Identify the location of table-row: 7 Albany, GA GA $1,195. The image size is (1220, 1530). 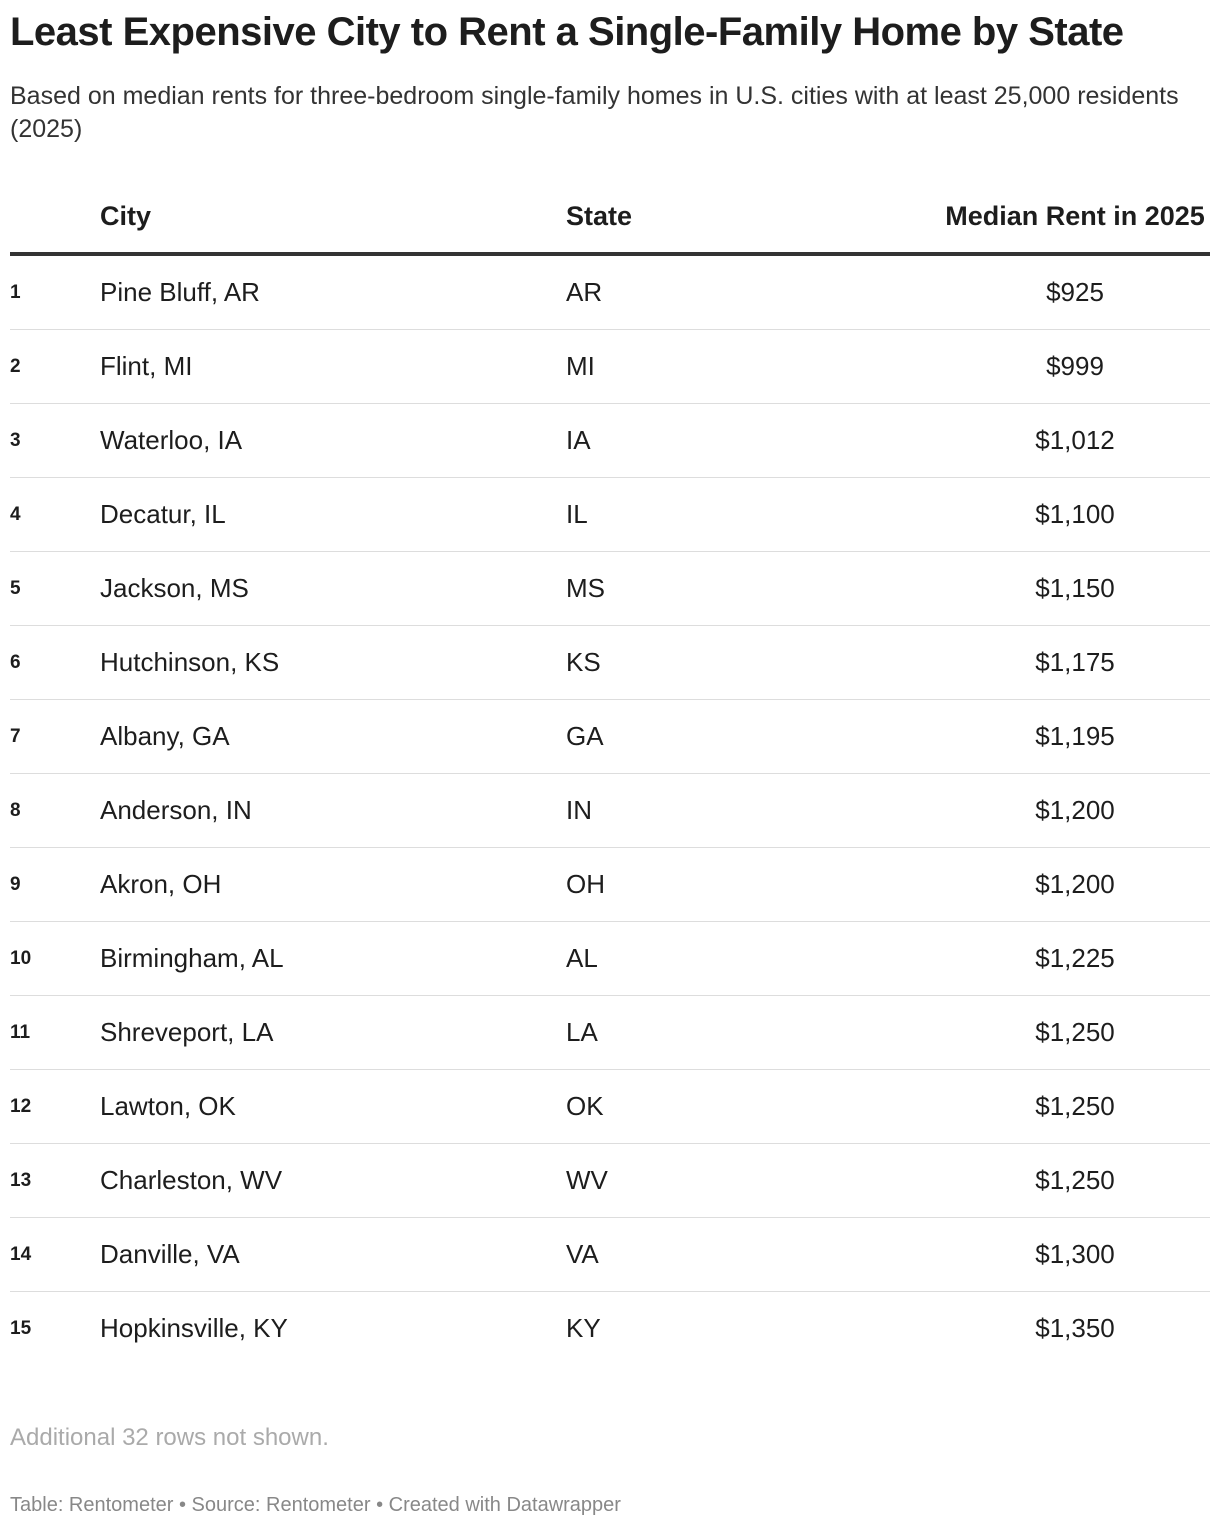
(610, 736).